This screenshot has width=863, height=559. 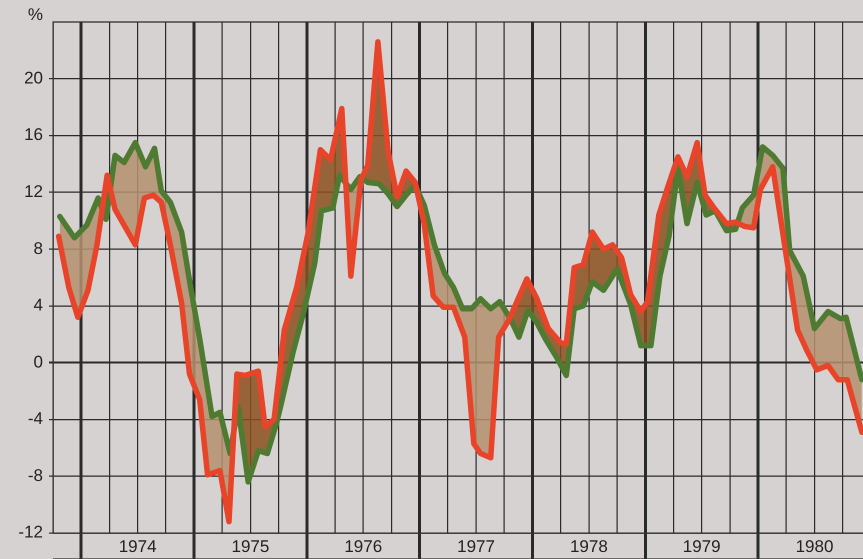 What do you see at coordinates (38, 248) in the screenshot?
I see `y-tick-label: 8` at bounding box center [38, 248].